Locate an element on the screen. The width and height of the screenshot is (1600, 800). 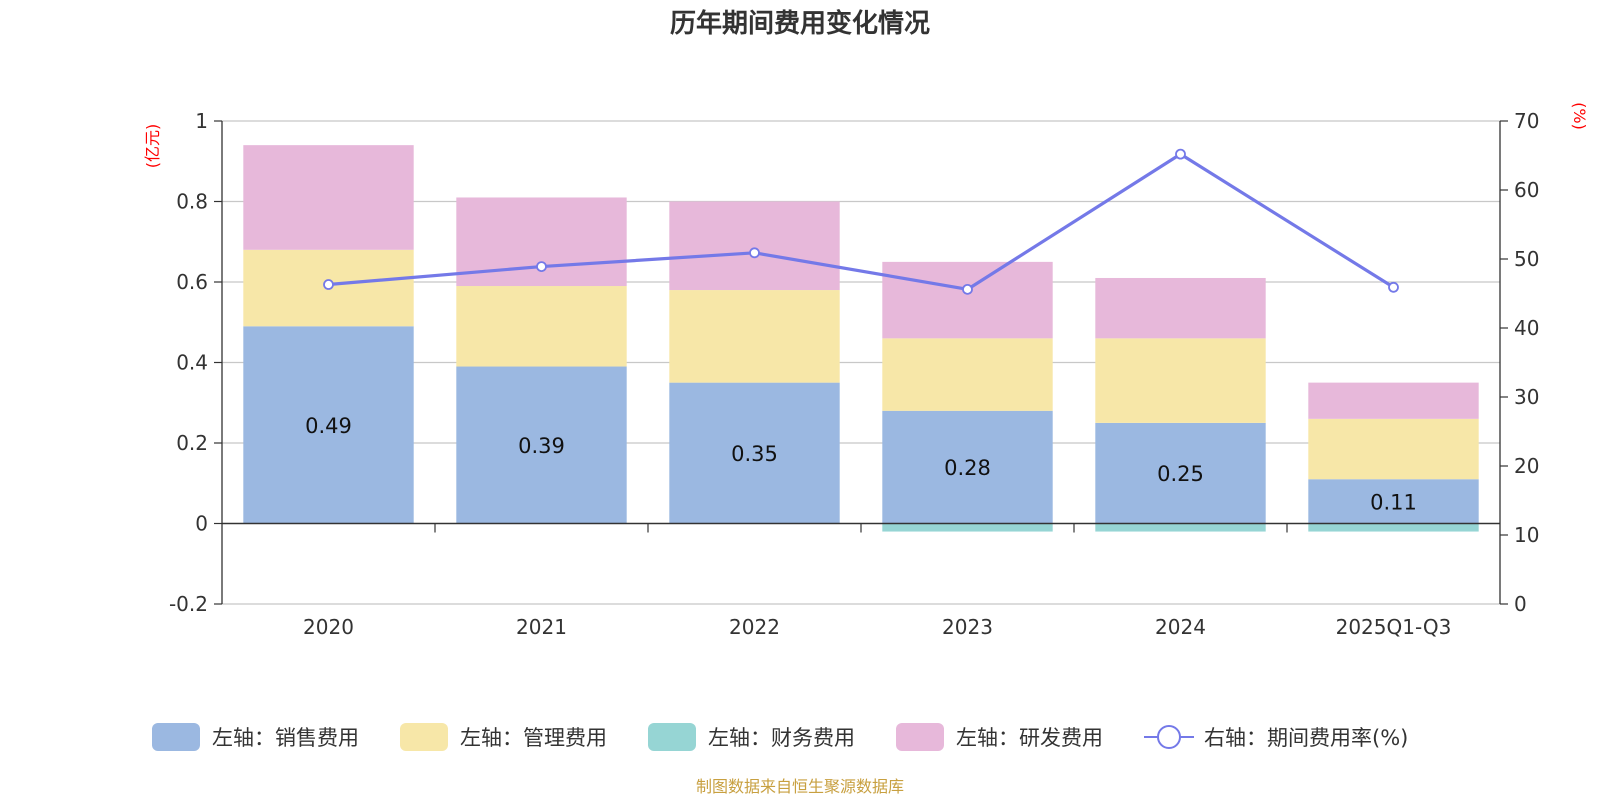
bar-value-label: 0.28 is located at coordinates (967, 468).